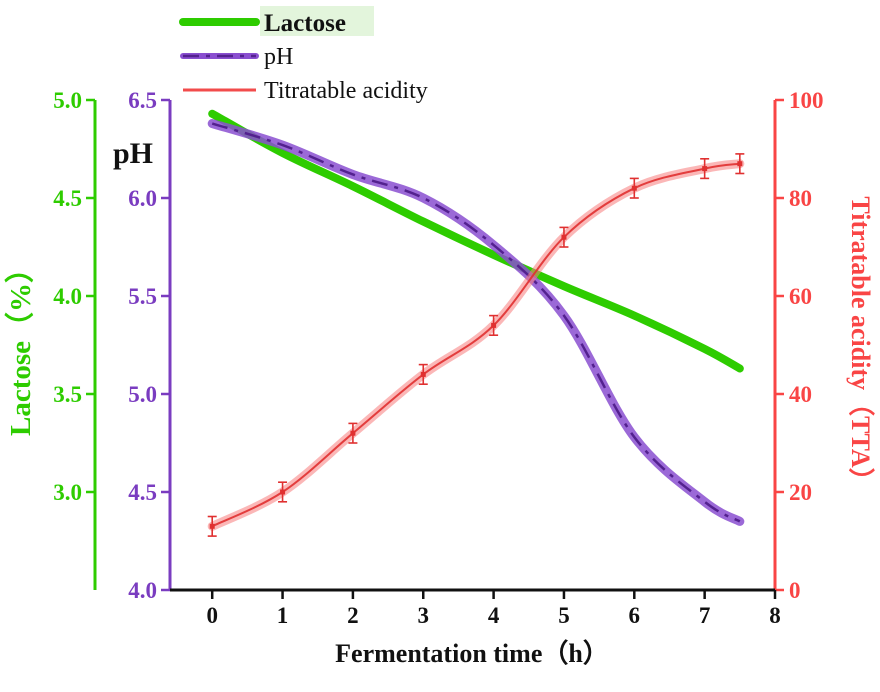 The height and width of the screenshot is (692, 880). What do you see at coordinates (142, 198) in the screenshot?
I see `ph-tick-label: 6.0` at bounding box center [142, 198].